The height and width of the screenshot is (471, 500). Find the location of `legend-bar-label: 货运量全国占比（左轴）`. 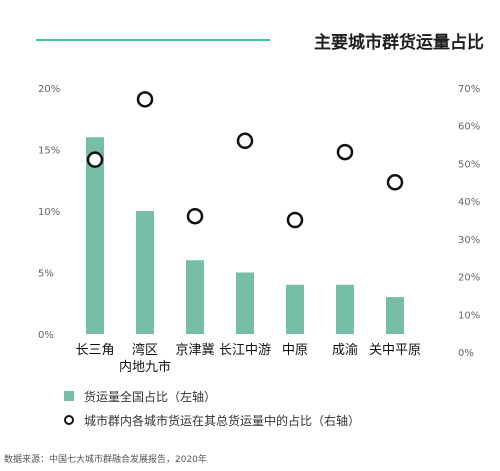

legend-bar-label: 货运量全国占比（左轴） is located at coordinates (150, 396).